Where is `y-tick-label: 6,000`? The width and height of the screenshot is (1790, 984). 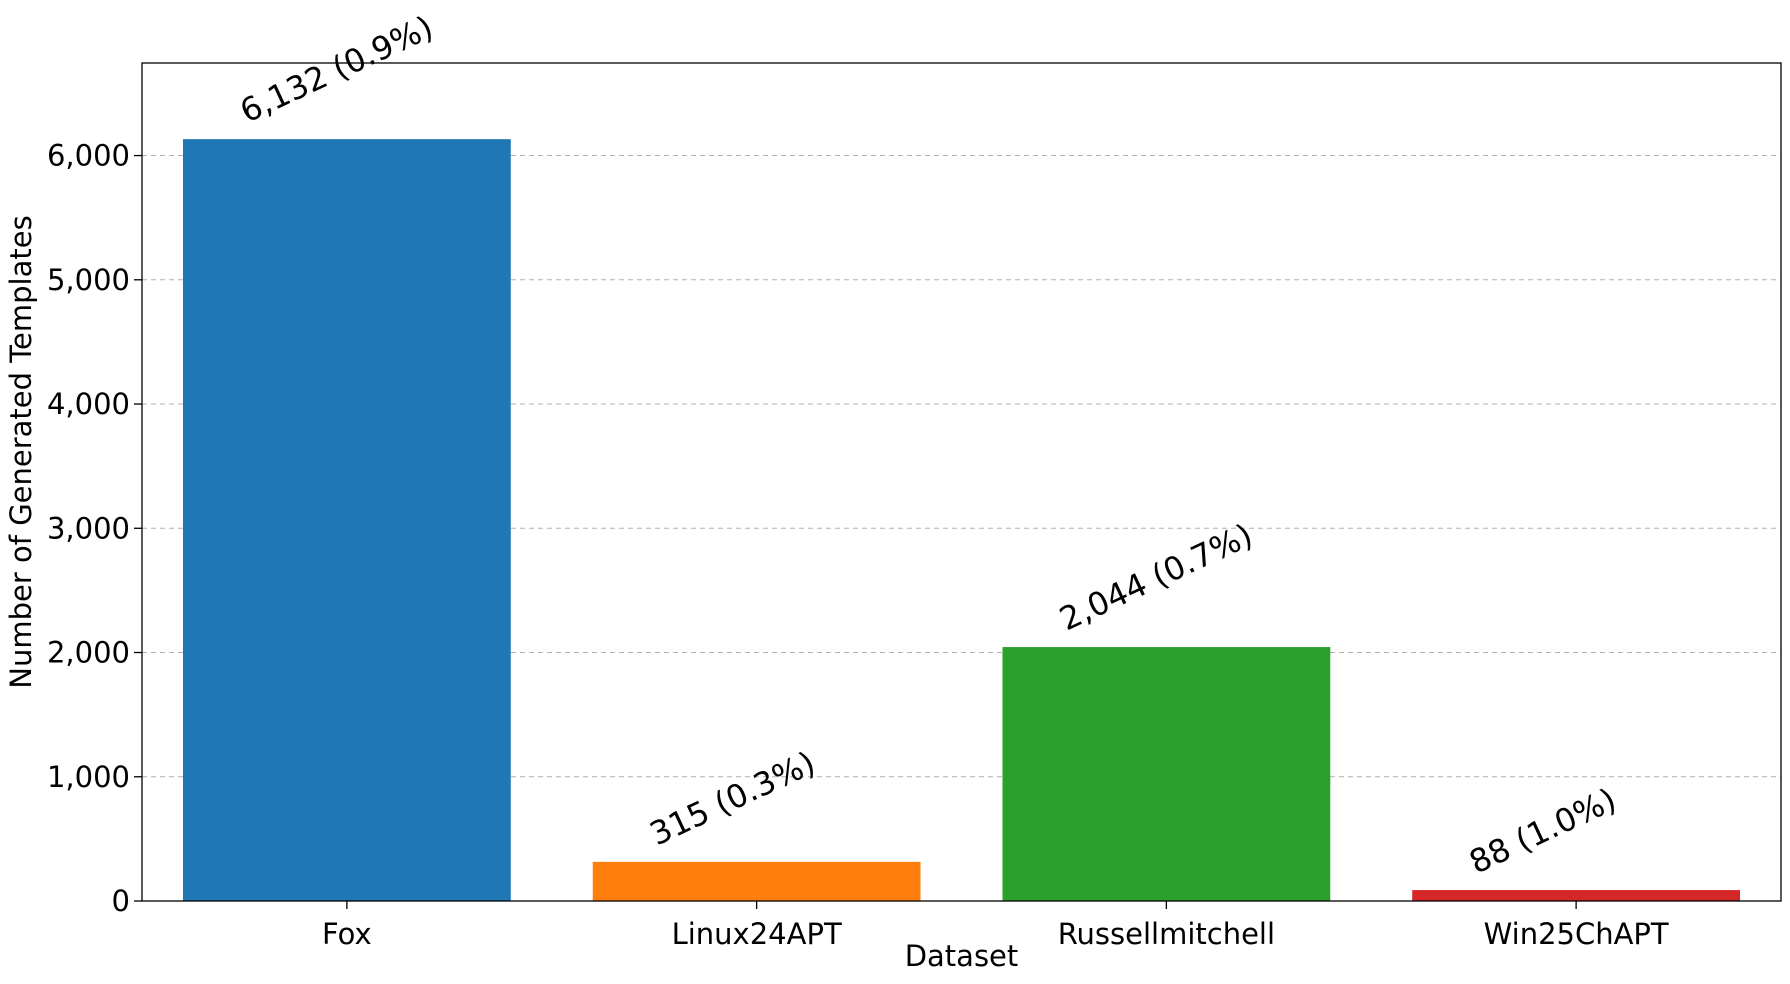 y-tick-label: 6,000 is located at coordinates (88, 156).